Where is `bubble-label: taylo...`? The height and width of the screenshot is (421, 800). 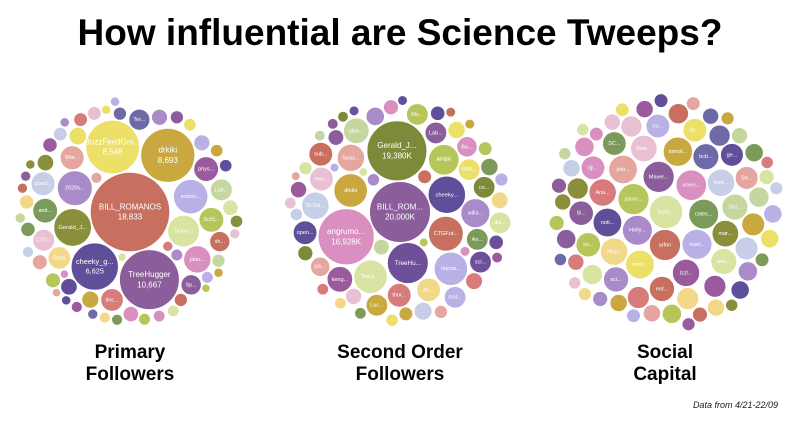
bubble-label: taylo... is located at coordinates (666, 212).